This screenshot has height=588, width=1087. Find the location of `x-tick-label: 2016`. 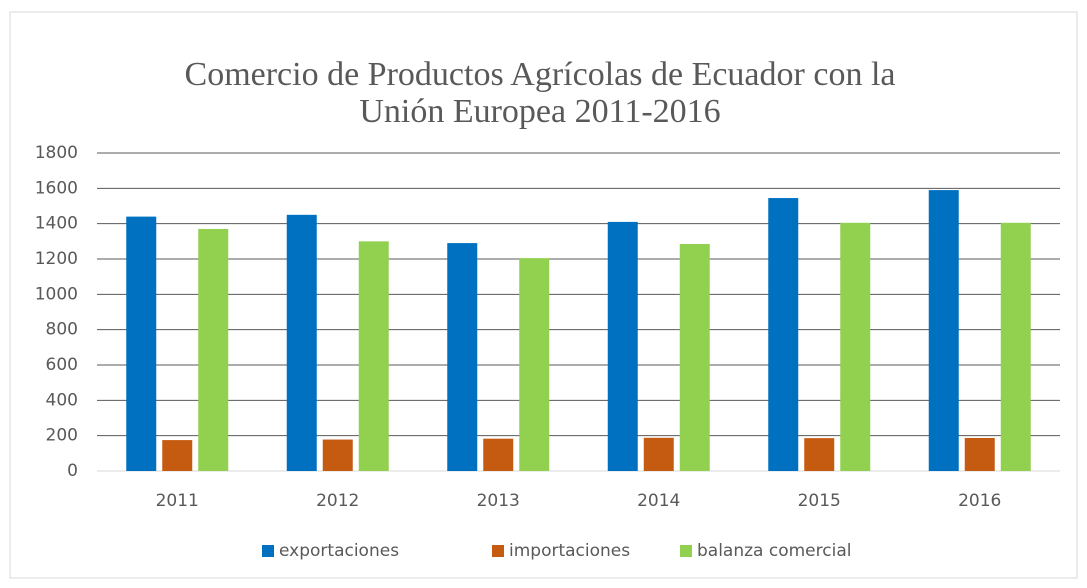

x-tick-label: 2016 is located at coordinates (979, 501).